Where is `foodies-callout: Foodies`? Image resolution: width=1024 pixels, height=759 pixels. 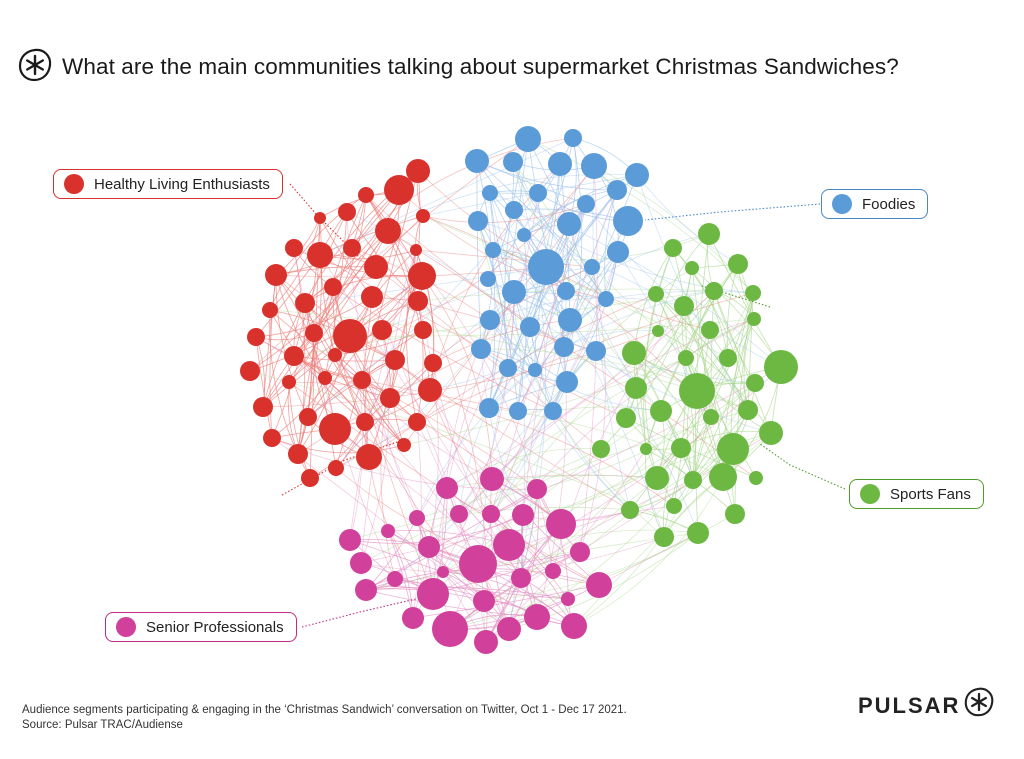 foodies-callout: Foodies is located at coordinates (875, 204).